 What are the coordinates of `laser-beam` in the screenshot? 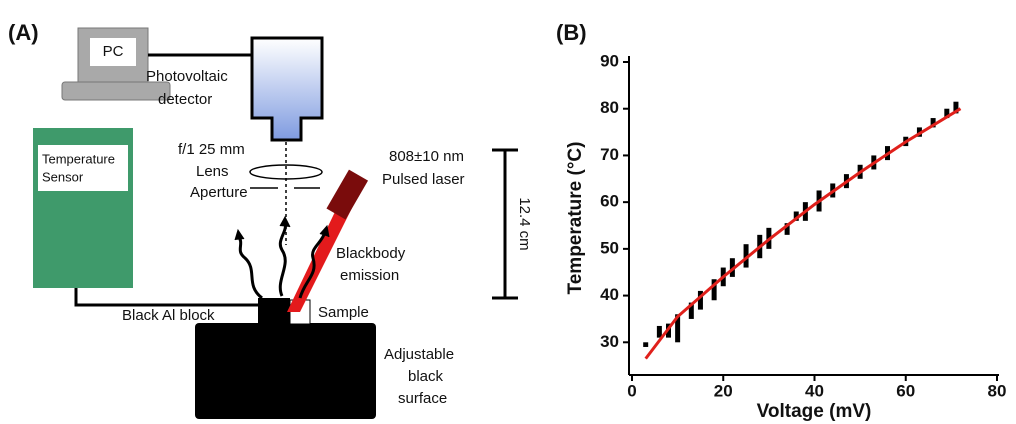 It's located at (321, 252).